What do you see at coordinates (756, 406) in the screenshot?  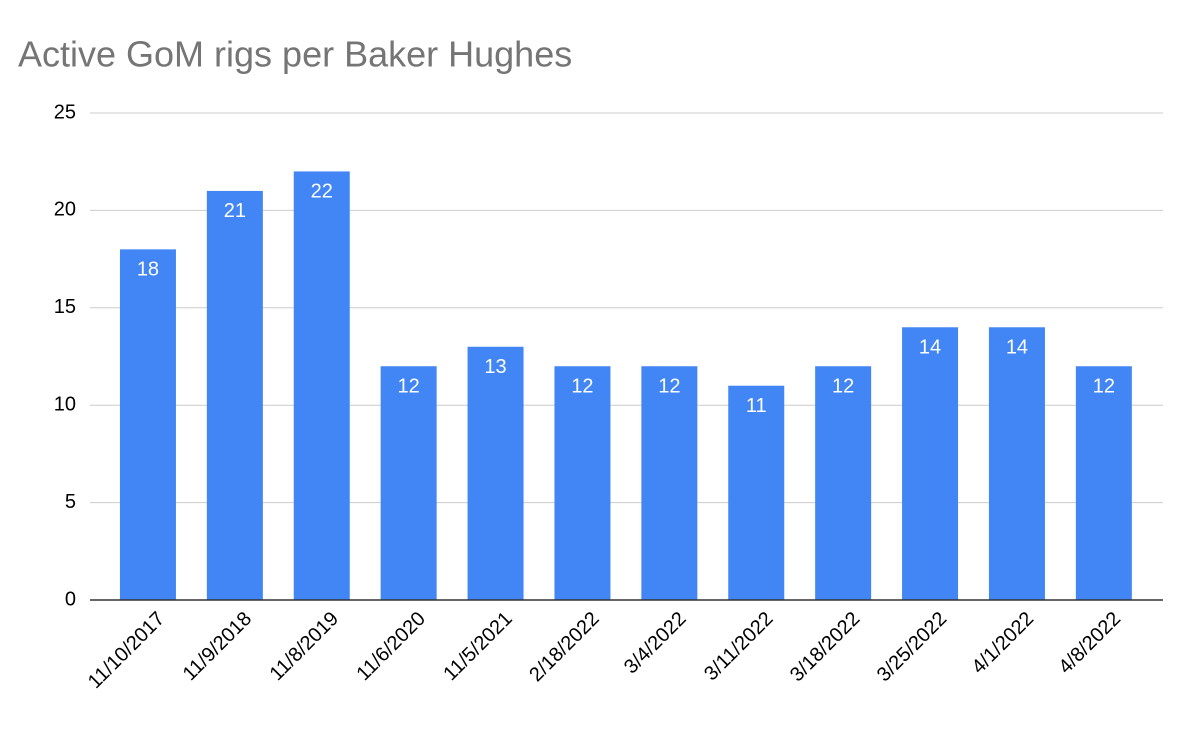 I see `data-label: 11` at bounding box center [756, 406].